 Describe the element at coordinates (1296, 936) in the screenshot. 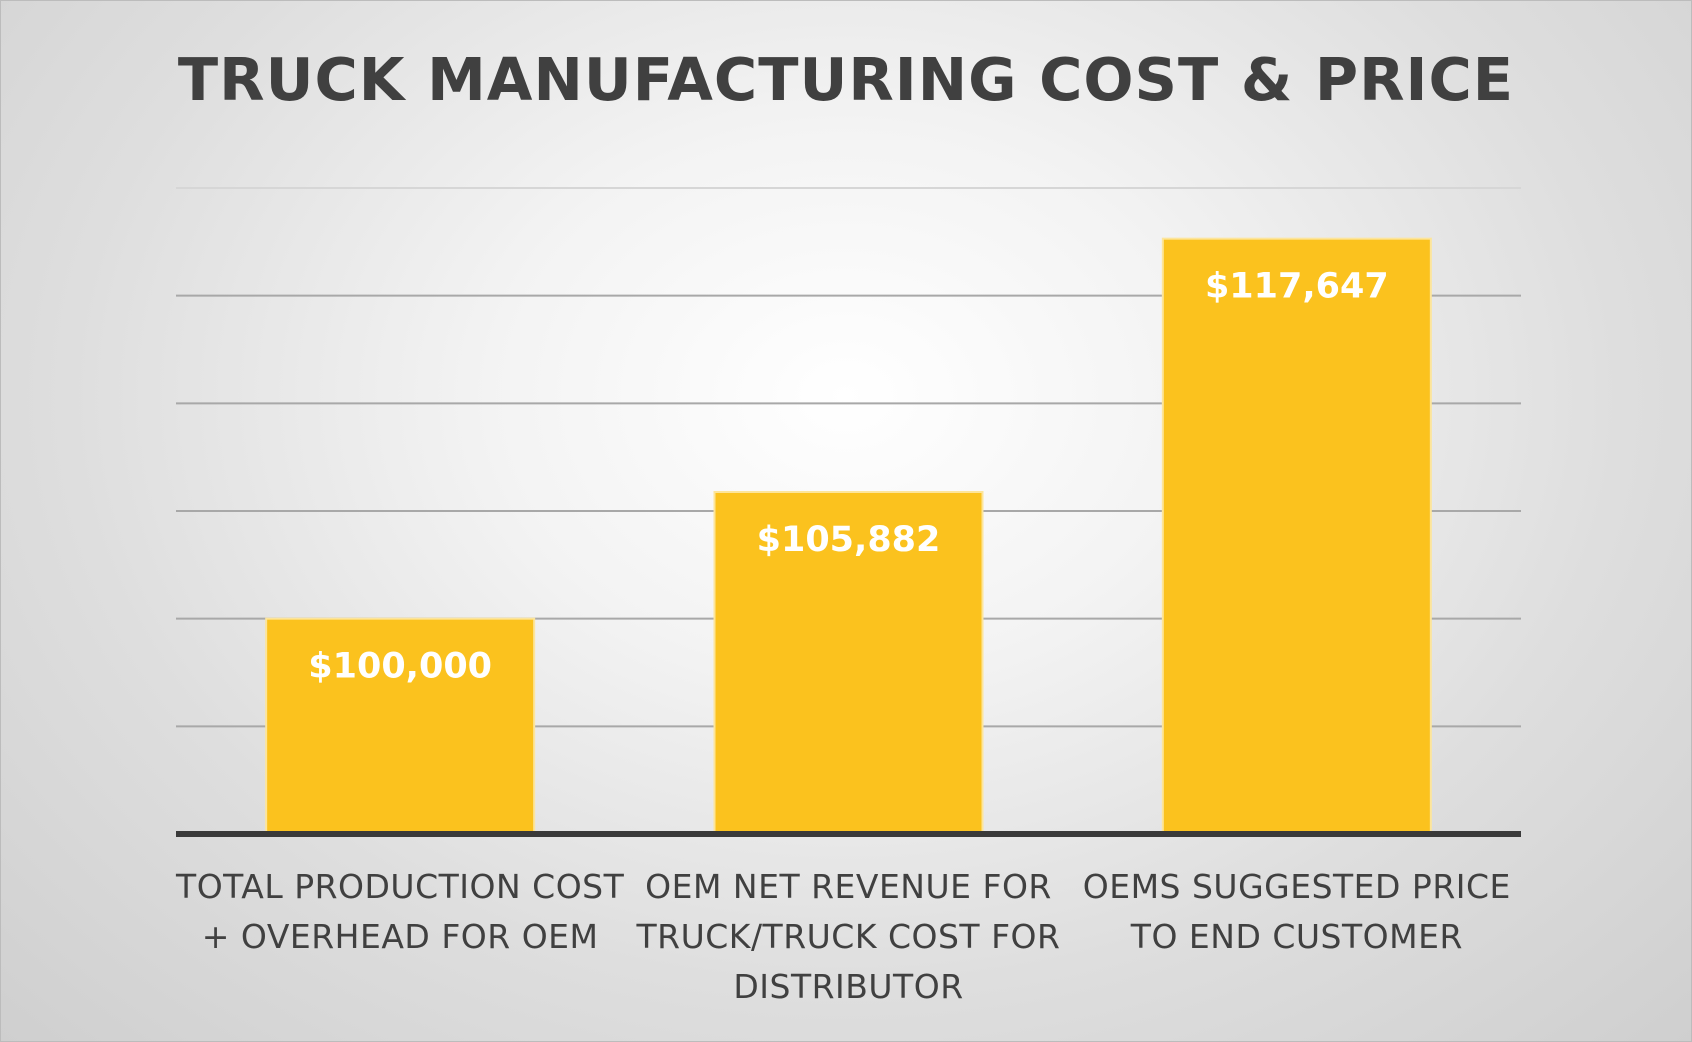

I see `category-label-line: TO END CUSTOMER` at that location.